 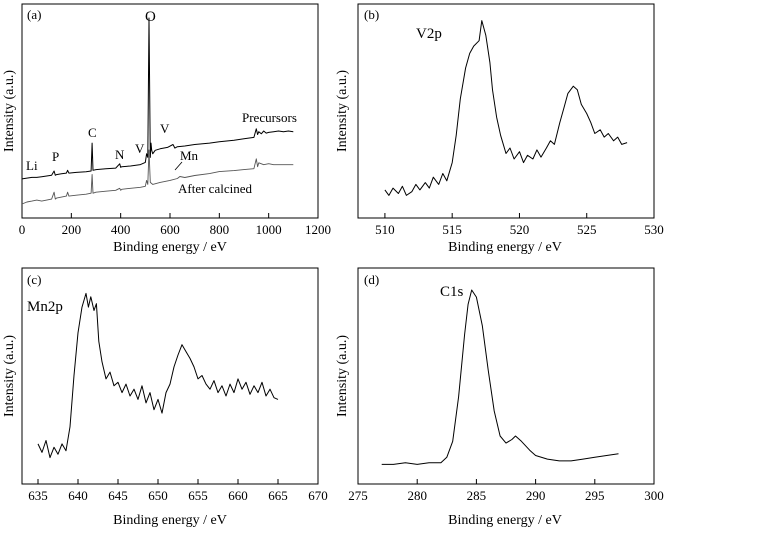 I want to click on panel-d-xtick-label: 280, so click(x=417, y=495).